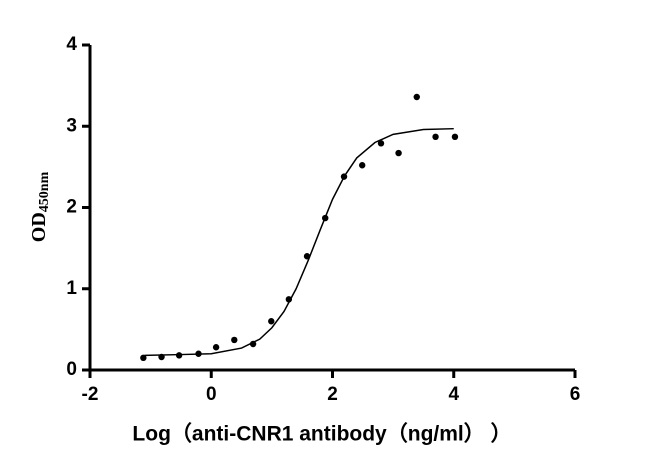  What do you see at coordinates (453, 394) in the screenshot?
I see `x-tick-label: 4` at bounding box center [453, 394].